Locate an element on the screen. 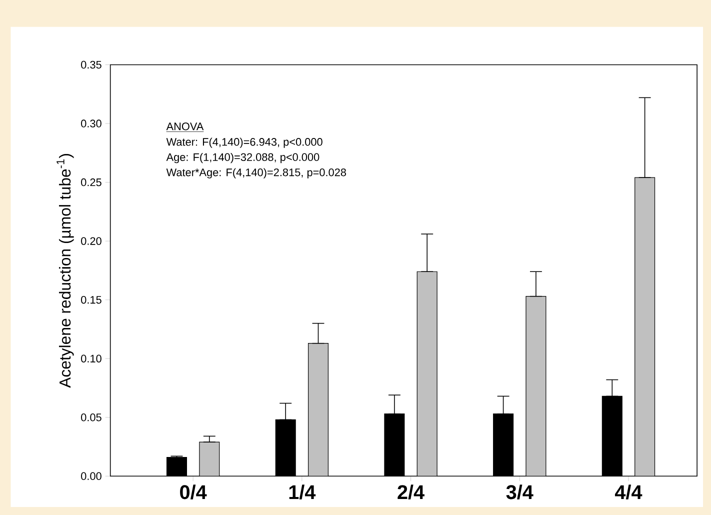  annotation: ANOVA is located at coordinates (185, 126).